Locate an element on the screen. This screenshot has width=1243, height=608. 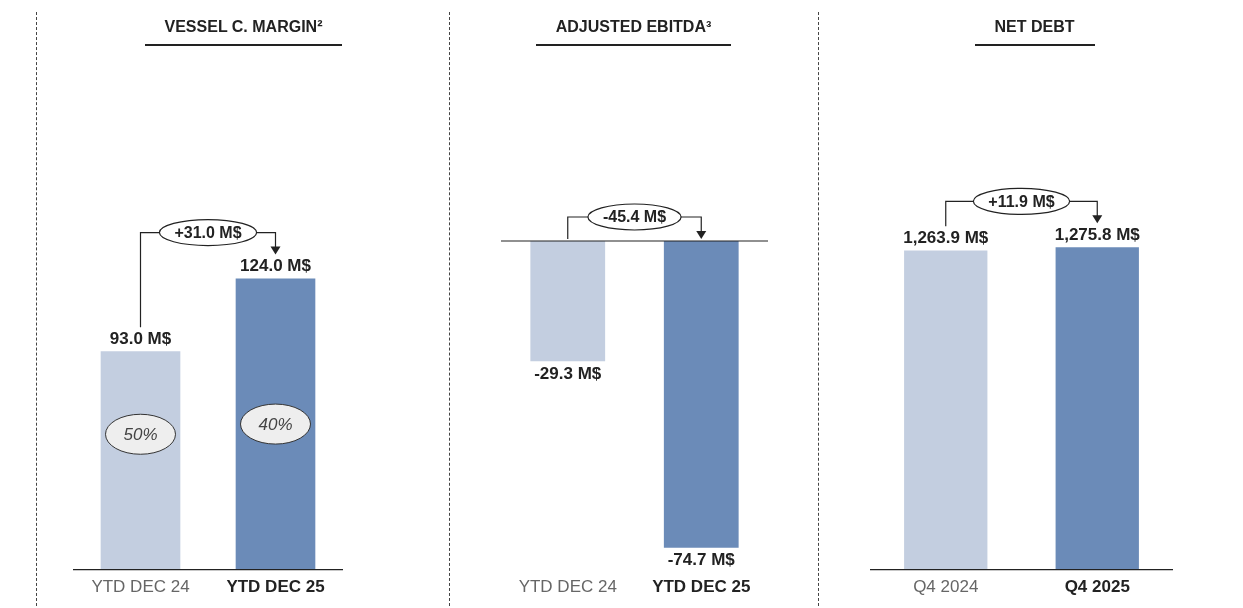
chart-title: ADJUSTED EBITDA³ is located at coordinates (633, 32).